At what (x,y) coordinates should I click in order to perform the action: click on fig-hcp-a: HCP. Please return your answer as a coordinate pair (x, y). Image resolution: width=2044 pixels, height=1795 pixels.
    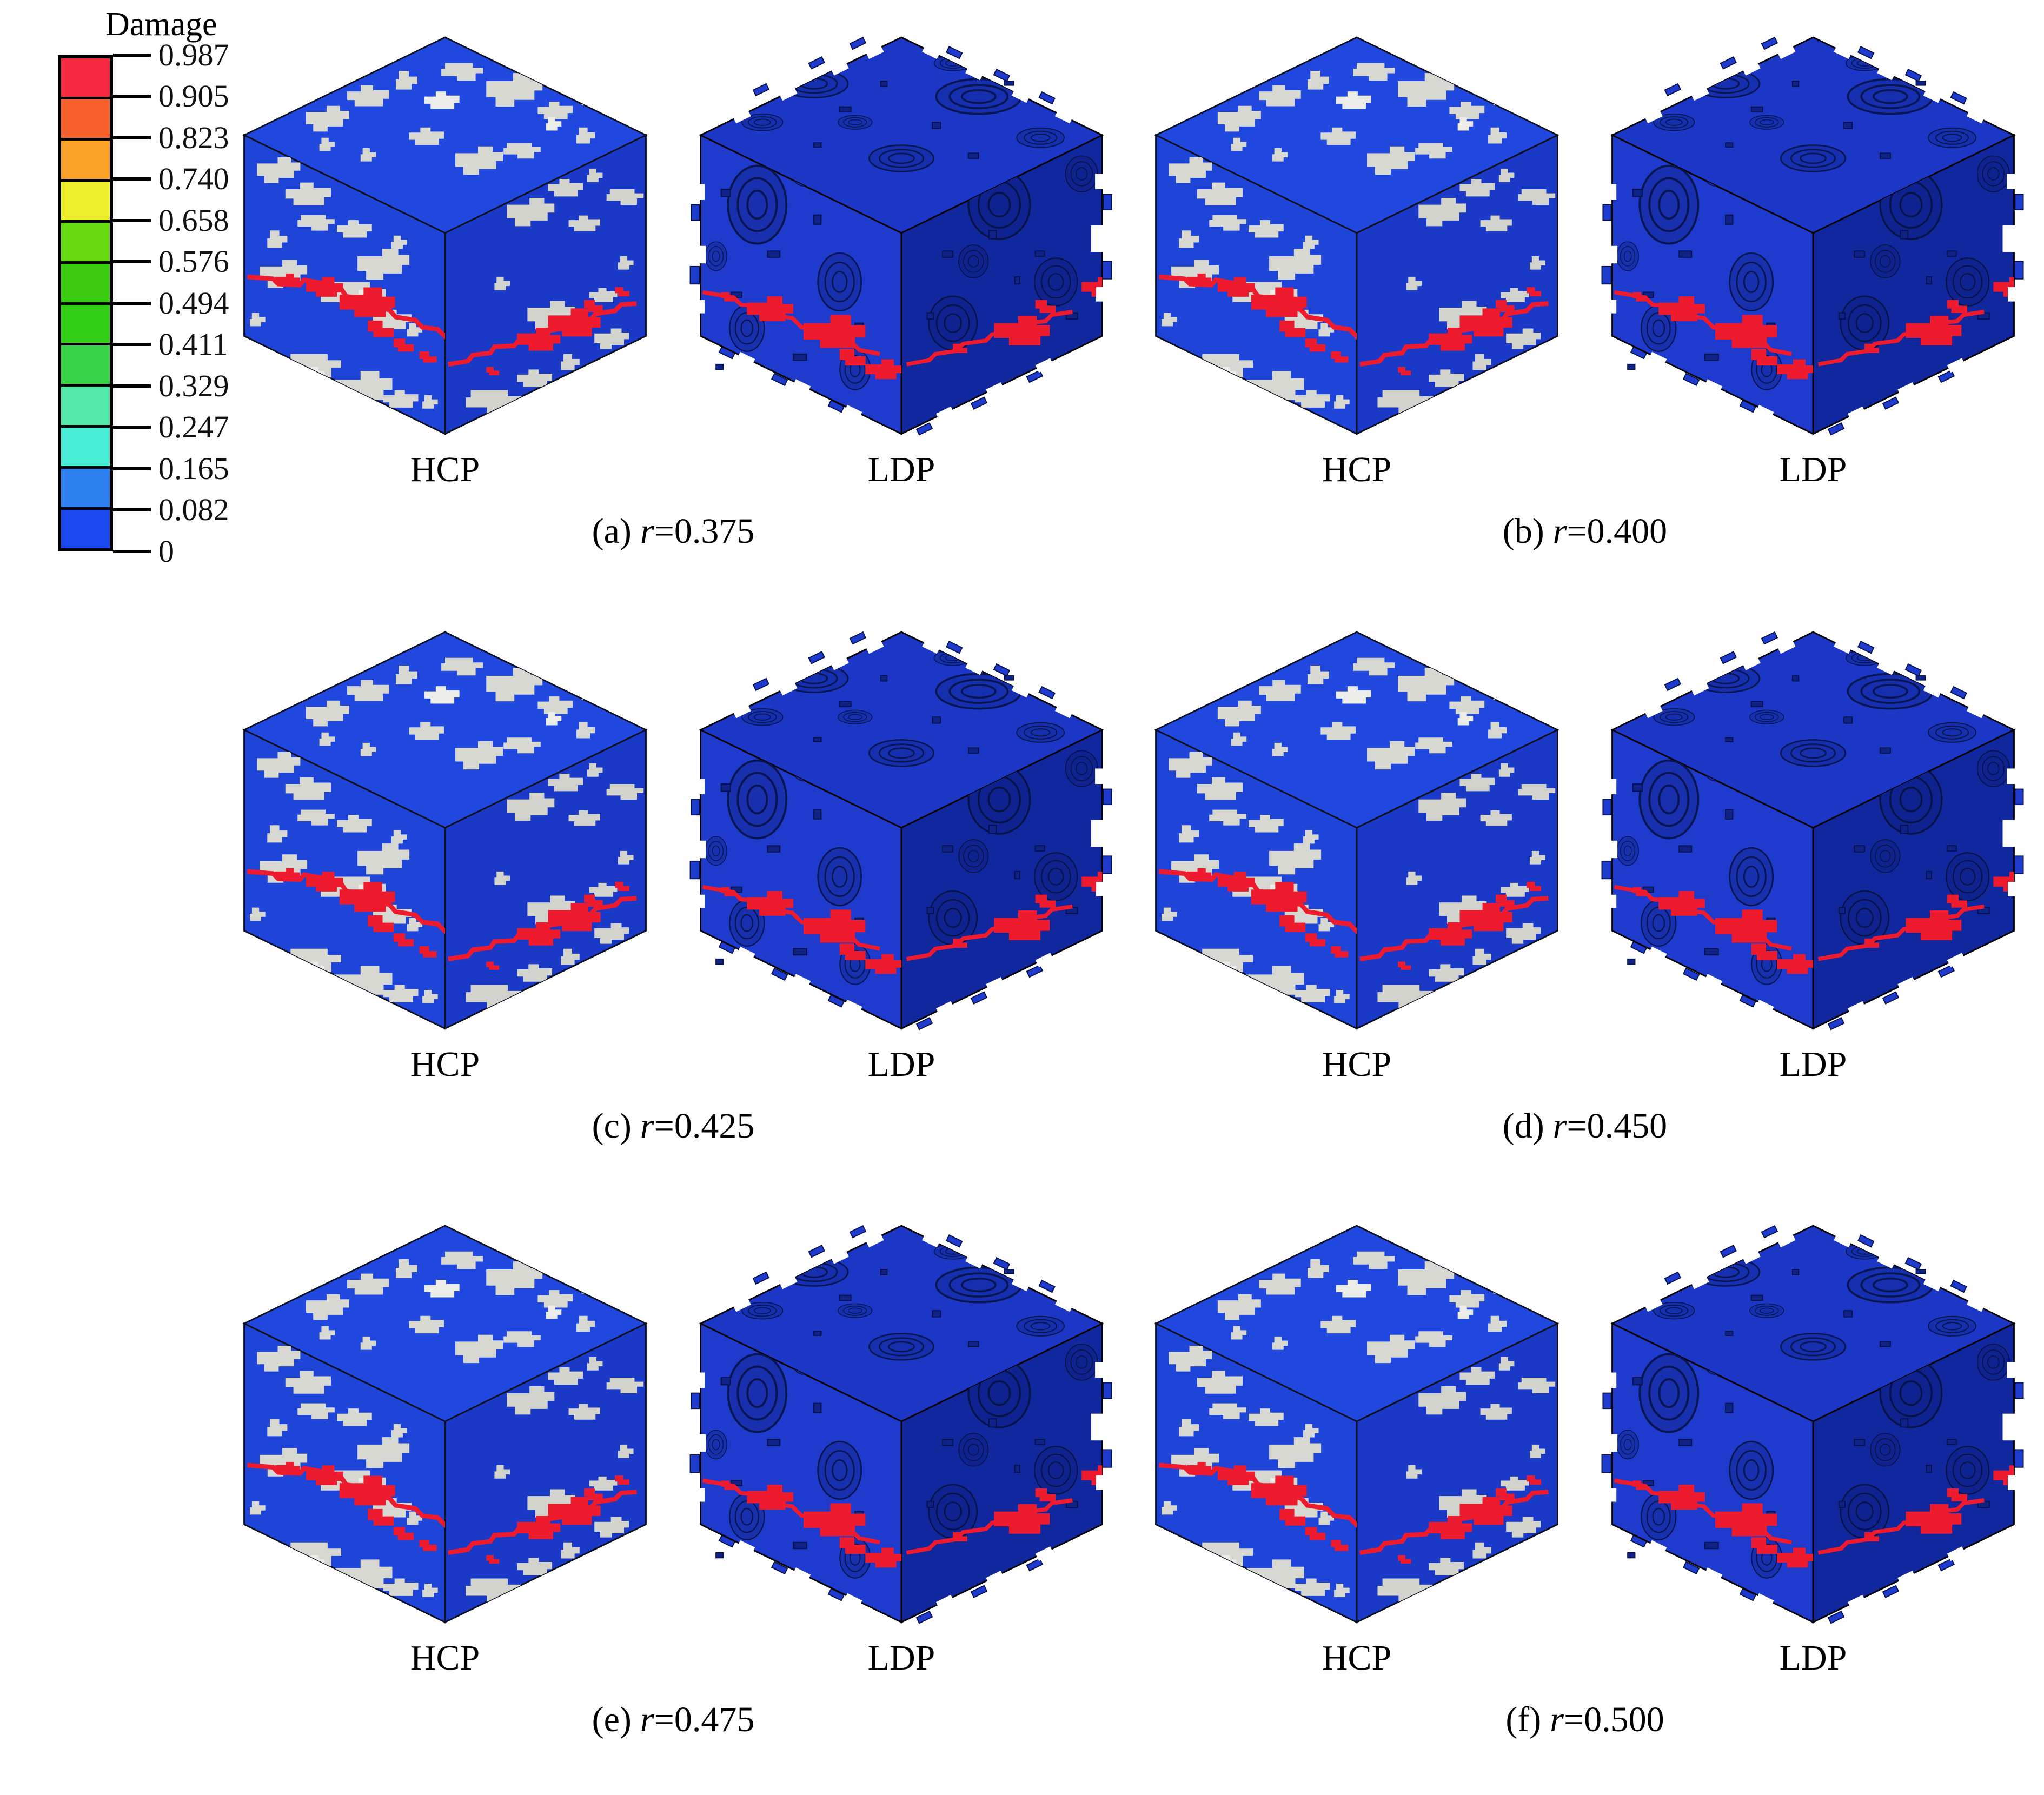
    Looking at the image, I should click on (445, 262).